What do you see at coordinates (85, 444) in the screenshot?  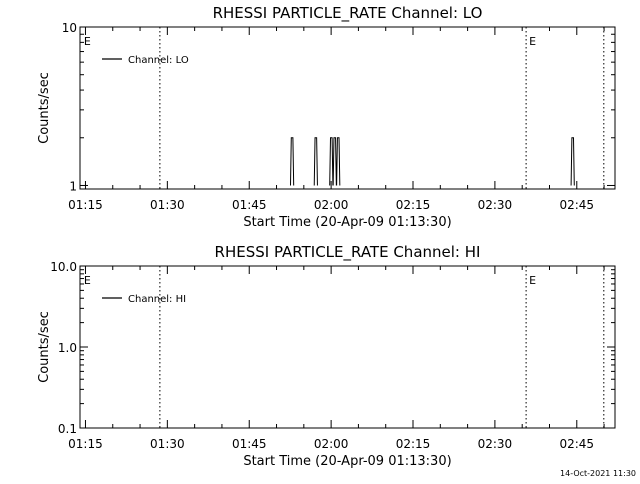 I see `chart-2-x-tick-label: 01:15` at bounding box center [85, 444].